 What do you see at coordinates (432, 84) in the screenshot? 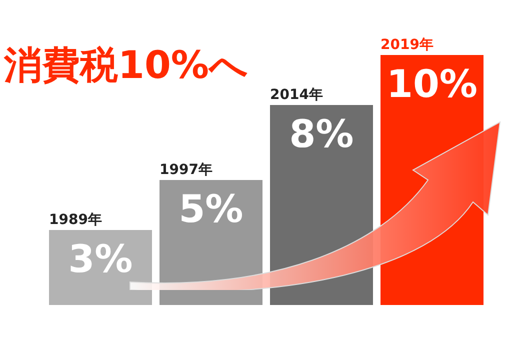
I see `data-label: 10%` at bounding box center [432, 84].